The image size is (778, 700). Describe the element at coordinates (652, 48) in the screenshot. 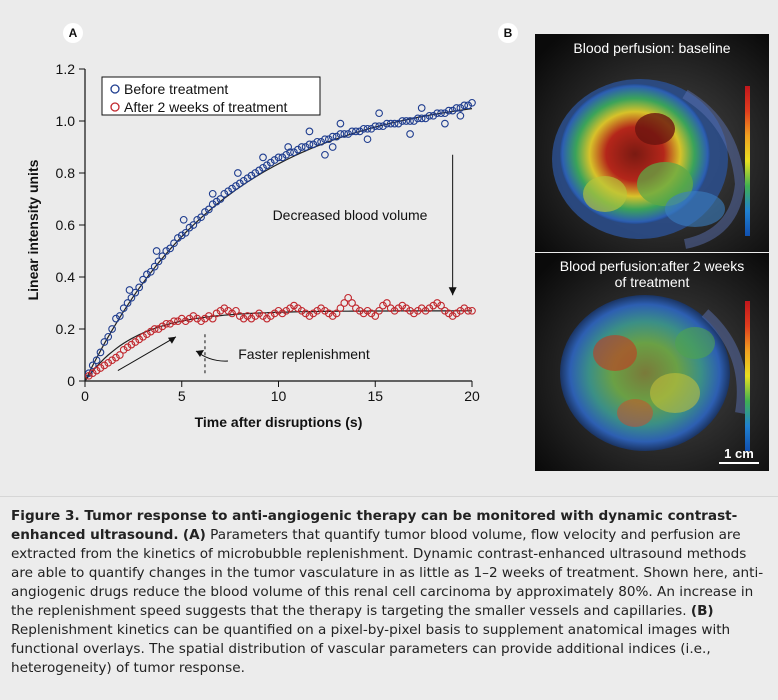

I see `baseline-title: Blood perfusion: baseline` at that location.